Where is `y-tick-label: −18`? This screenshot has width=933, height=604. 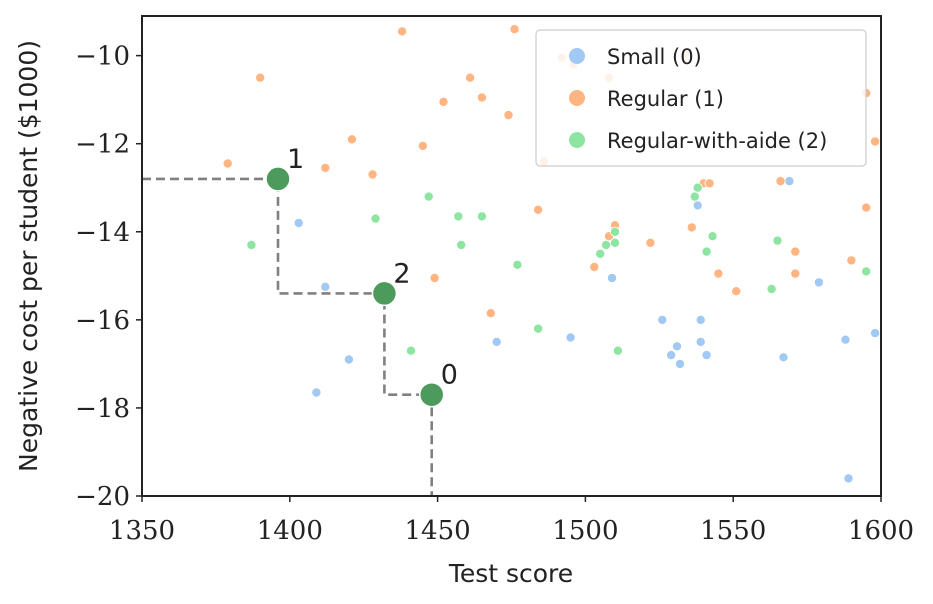 y-tick-label: −18 is located at coordinates (102, 409).